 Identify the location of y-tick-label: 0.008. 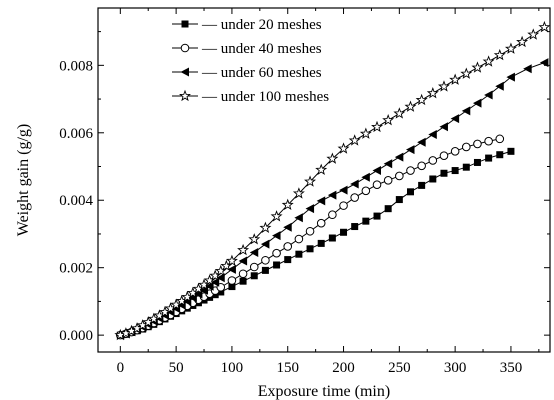
(76, 66).